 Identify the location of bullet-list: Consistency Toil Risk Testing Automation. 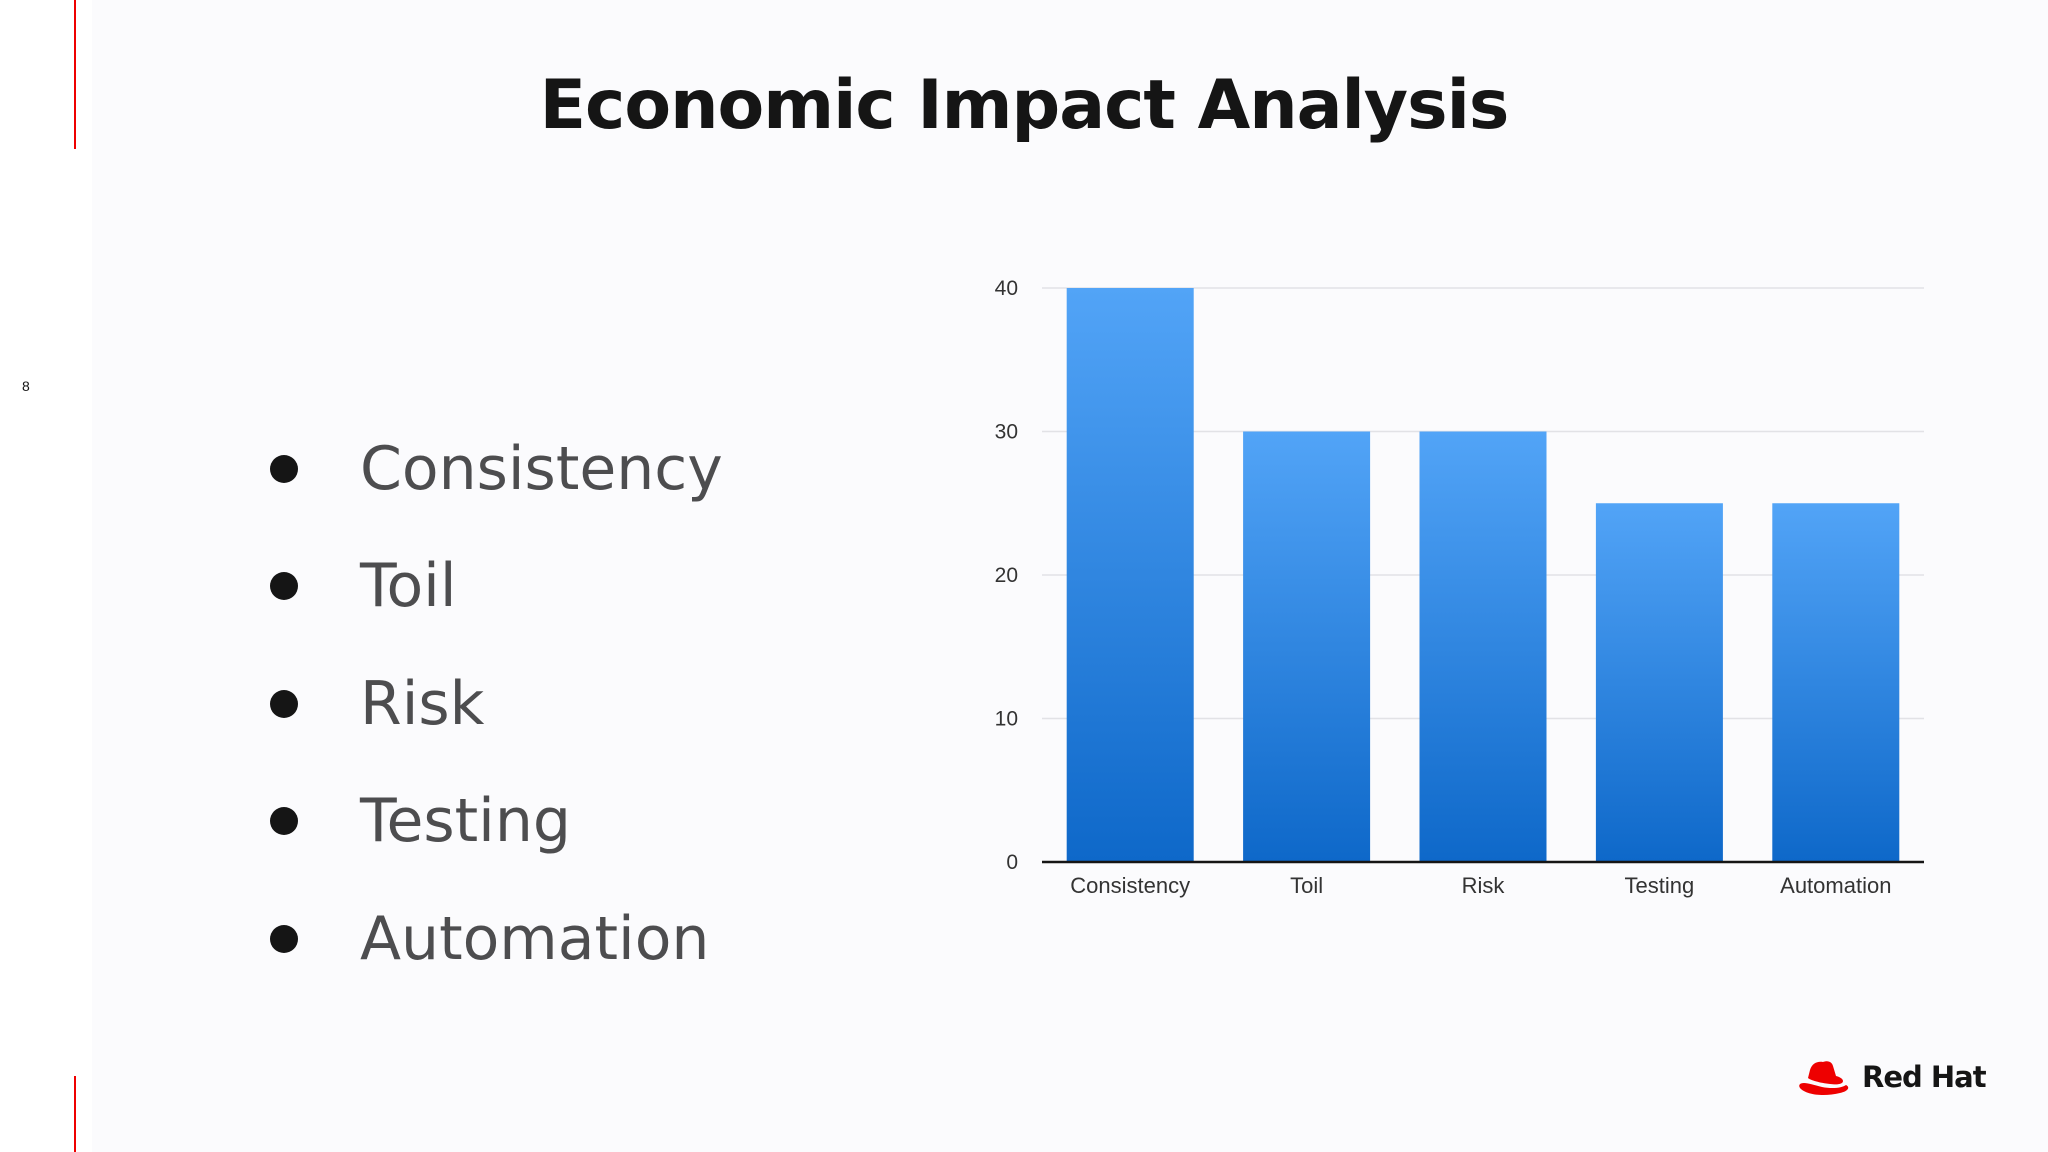
(496, 704).